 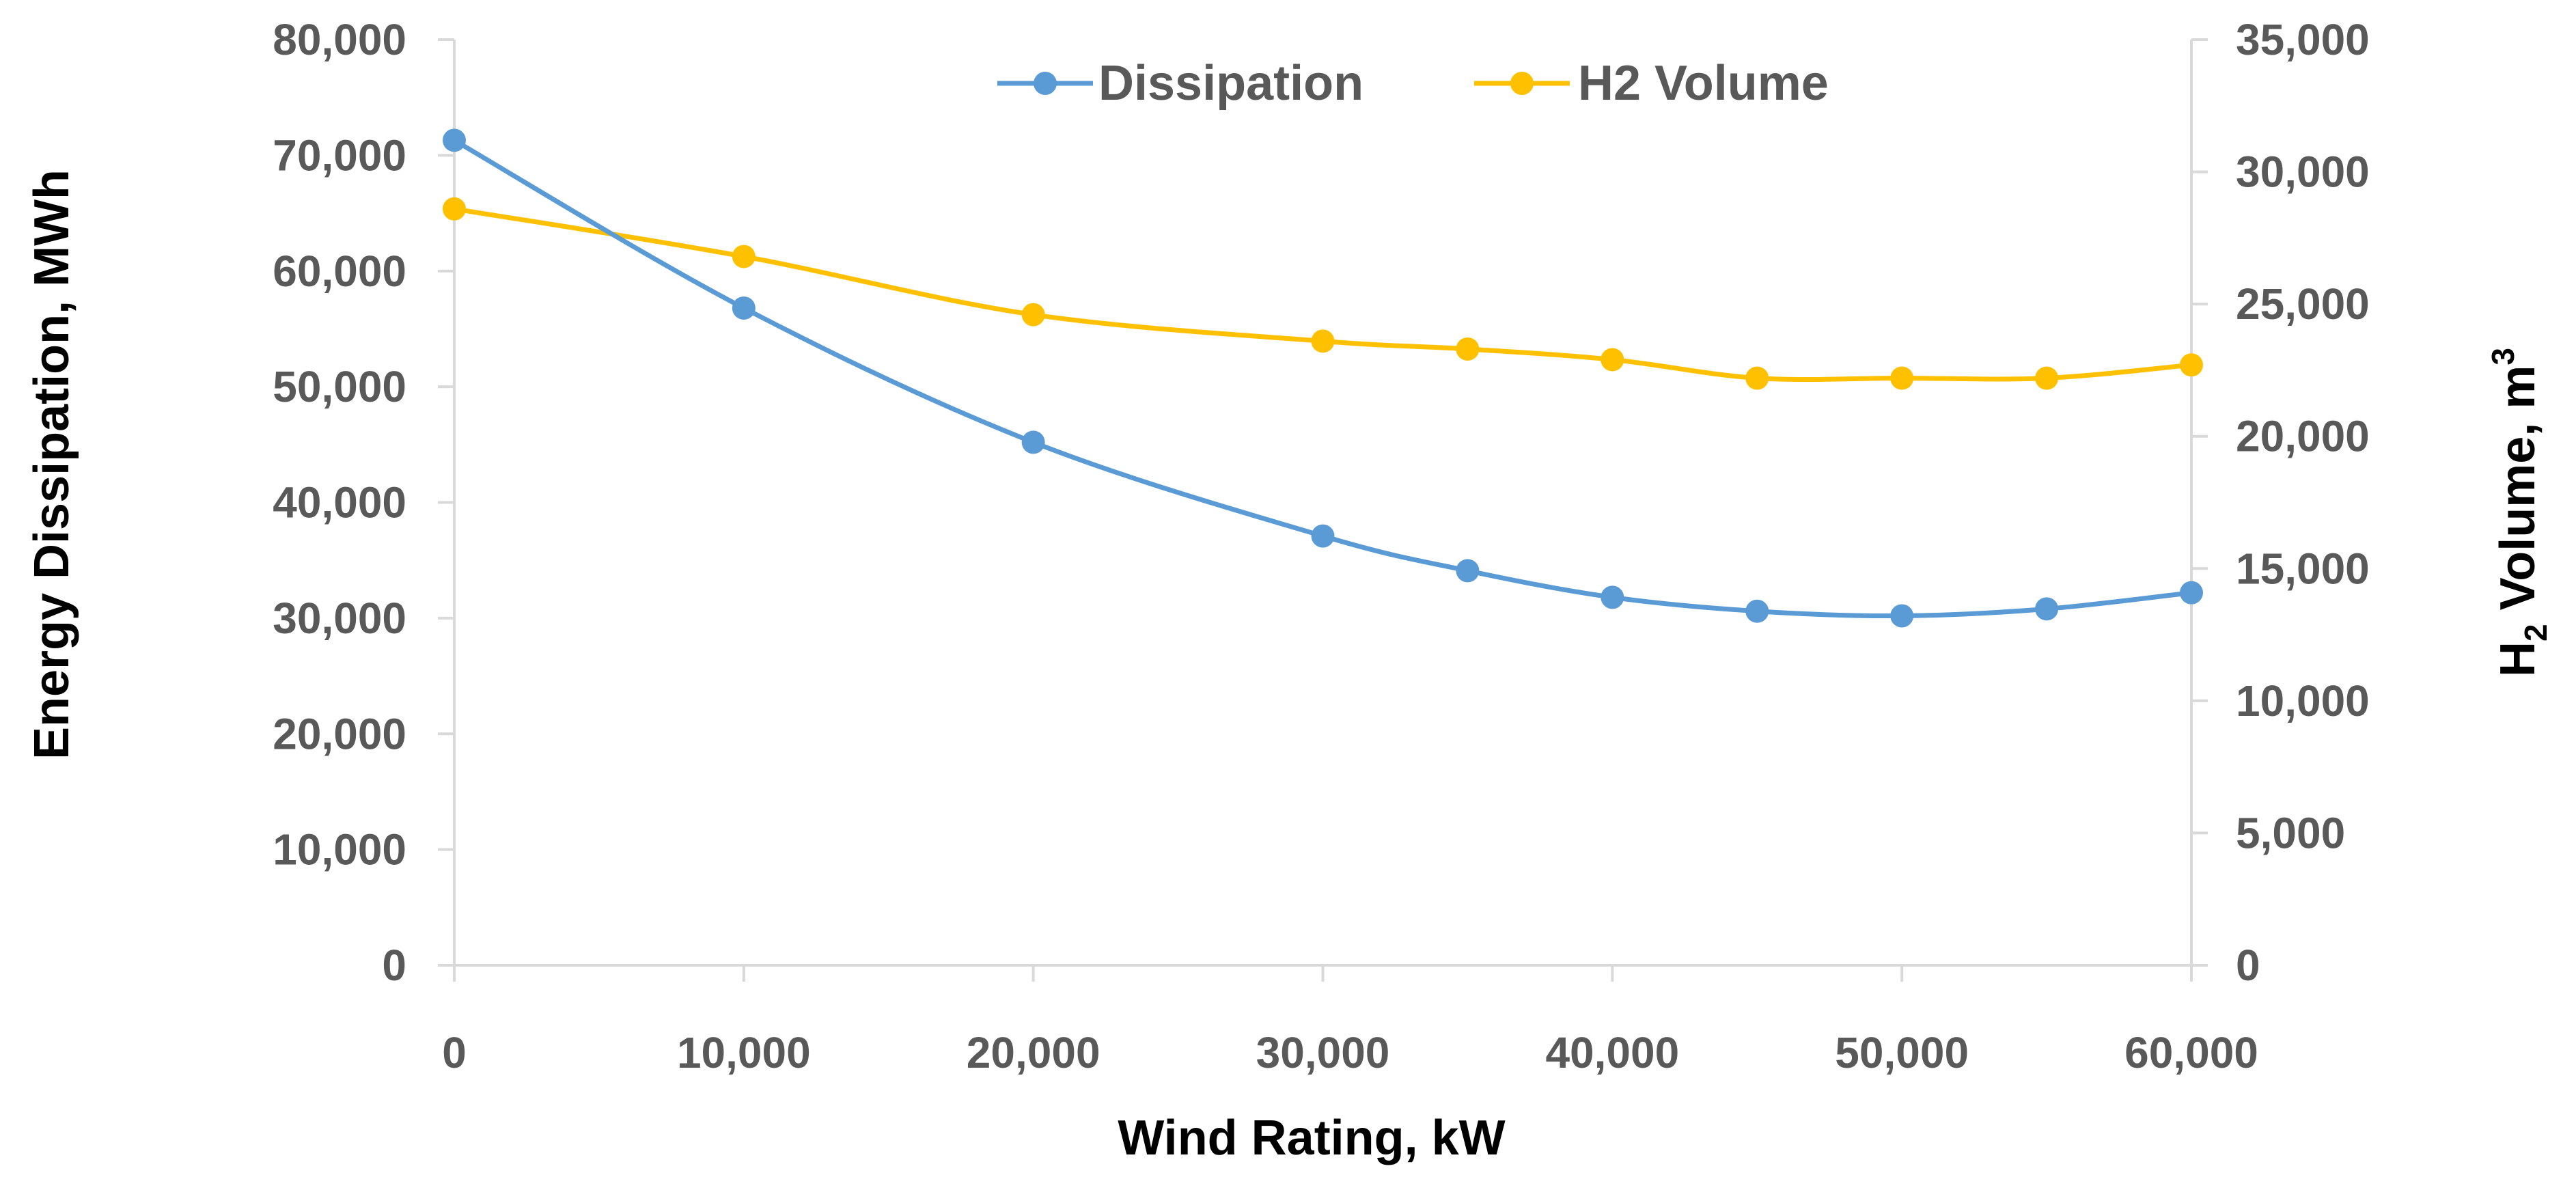 I want to click on y-tick-label-left: 40,000, so click(x=339, y=502).